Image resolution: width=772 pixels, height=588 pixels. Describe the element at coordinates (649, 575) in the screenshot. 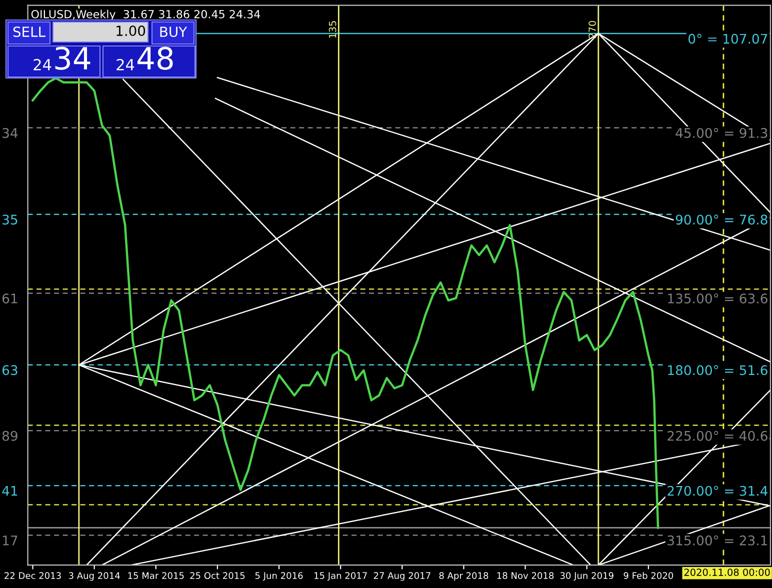

I see `x-tick-label: 9 Feb 2020` at that location.